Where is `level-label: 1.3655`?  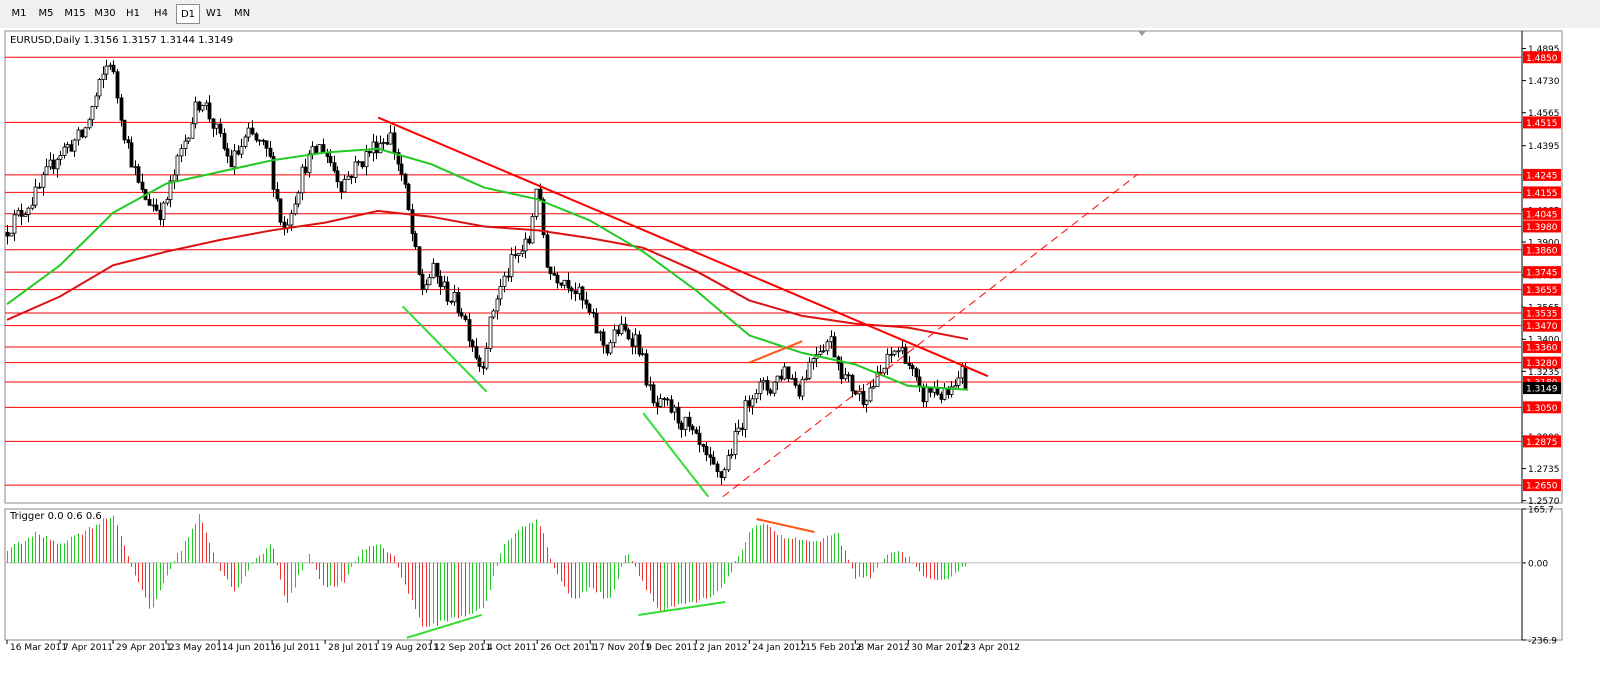
level-label: 1.3655 is located at coordinates (1542, 291).